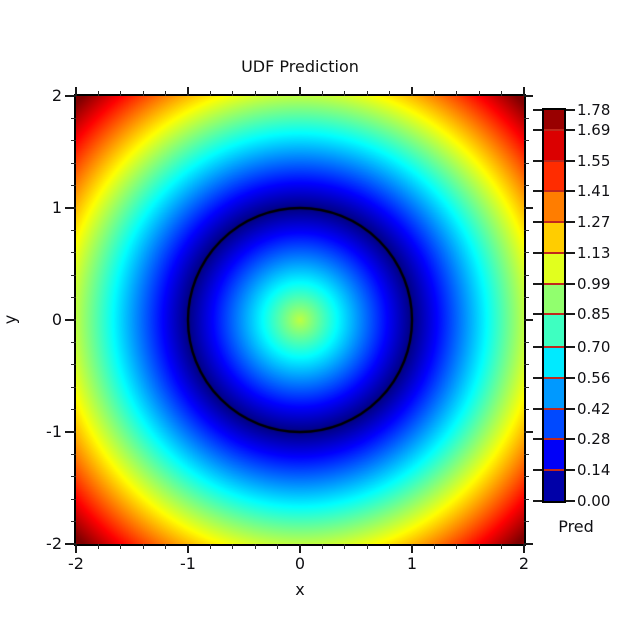 The width and height of the screenshot is (640, 640). What do you see at coordinates (576, 526) in the screenshot?
I see `colorbar-title: Pred` at bounding box center [576, 526].